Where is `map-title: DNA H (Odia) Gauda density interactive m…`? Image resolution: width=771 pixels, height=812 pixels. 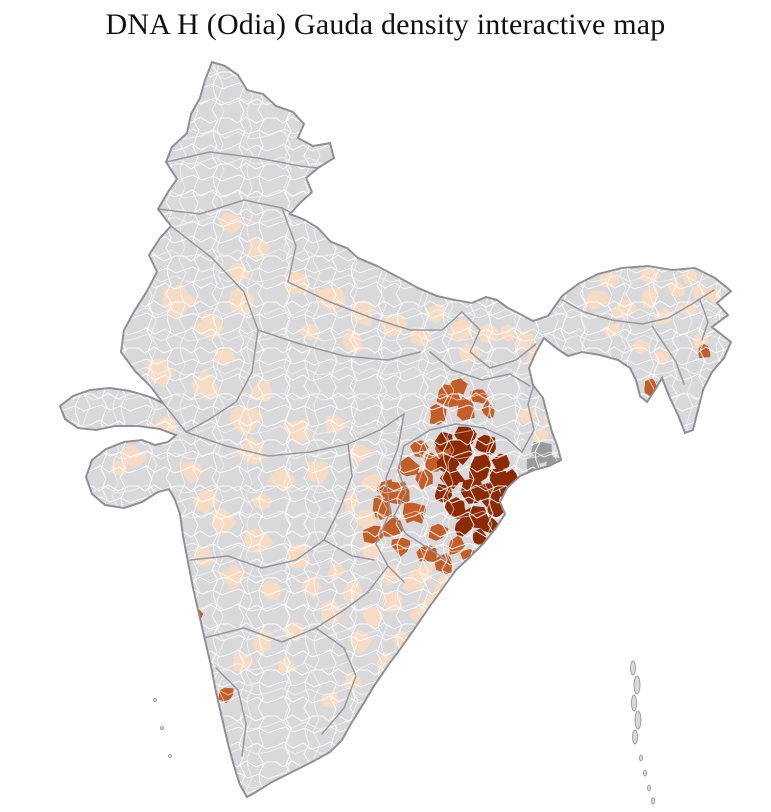
map-title: DNA H (Odia) Gauda density interactive m… is located at coordinates (385, 24).